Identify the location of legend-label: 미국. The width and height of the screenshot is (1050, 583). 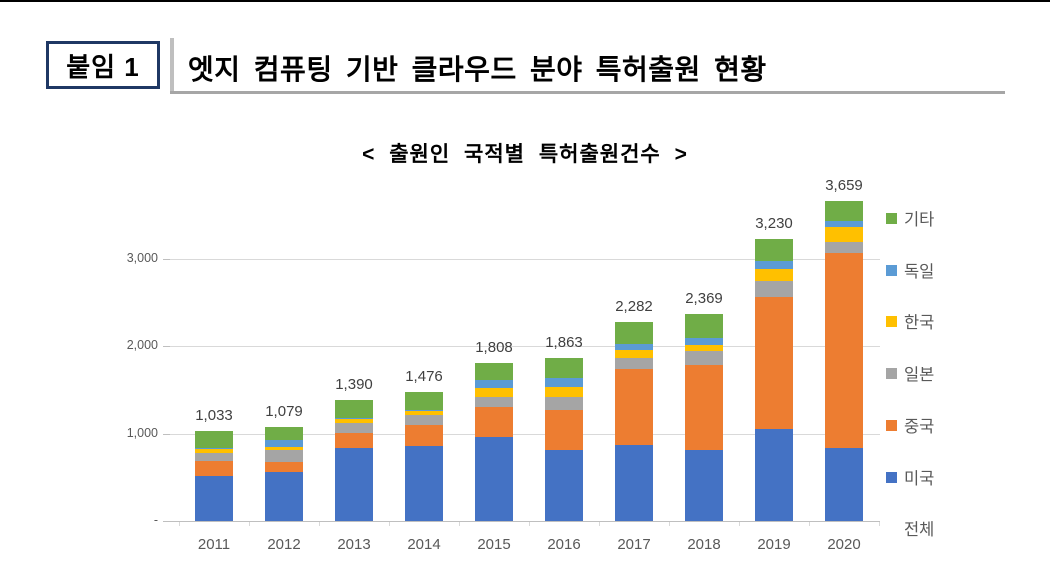
(919, 479).